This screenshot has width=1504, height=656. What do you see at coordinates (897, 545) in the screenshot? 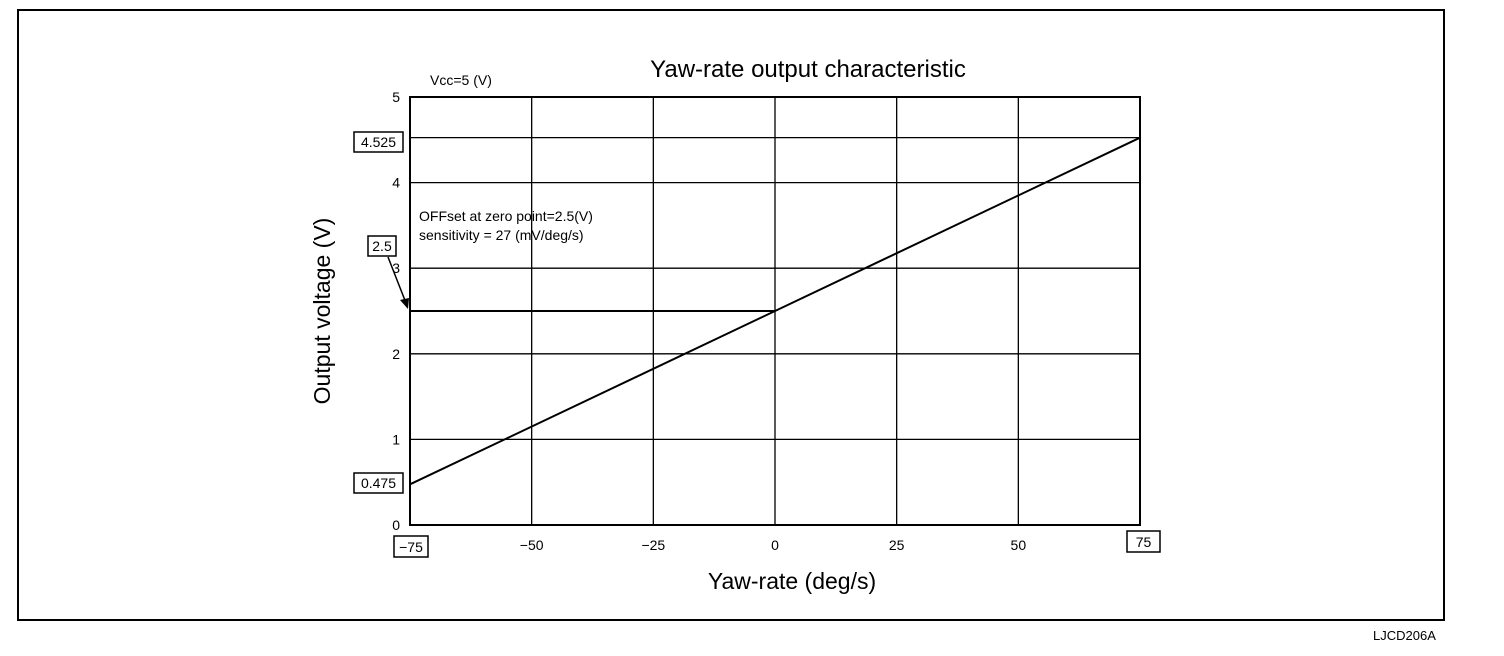
I see `x-tick-label: 25` at bounding box center [897, 545].